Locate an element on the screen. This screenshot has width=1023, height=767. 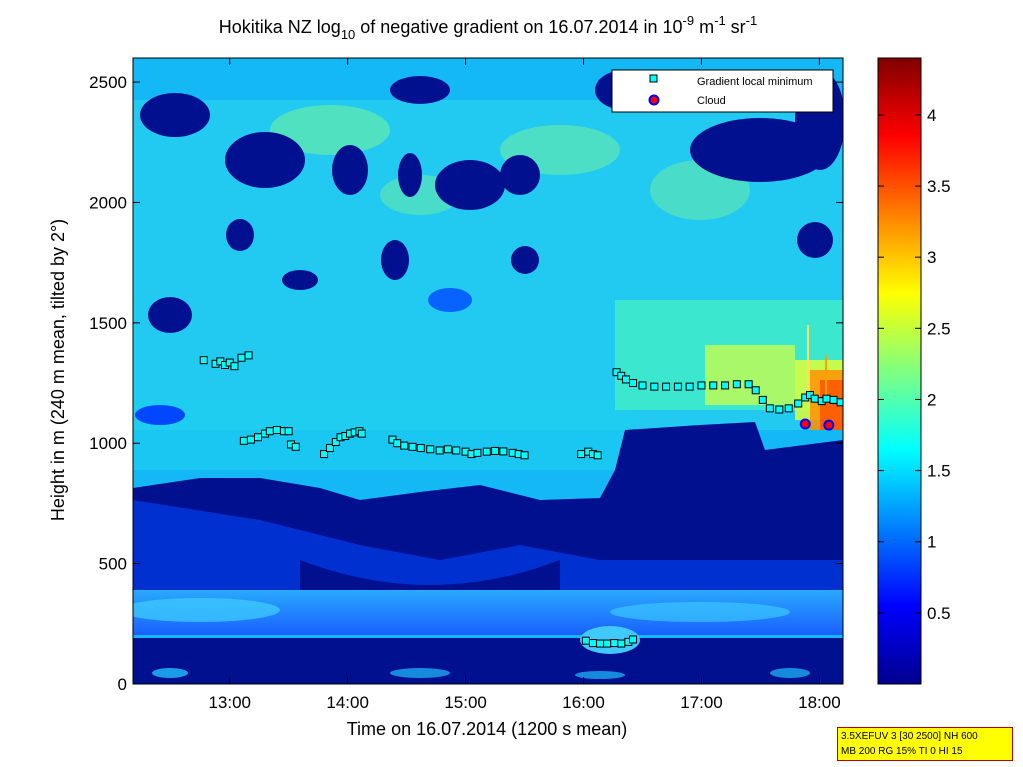
colorbar-ticks: 0.5 1 1.5 2 2.5 3 3.5 4 is located at coordinates (914, 364).